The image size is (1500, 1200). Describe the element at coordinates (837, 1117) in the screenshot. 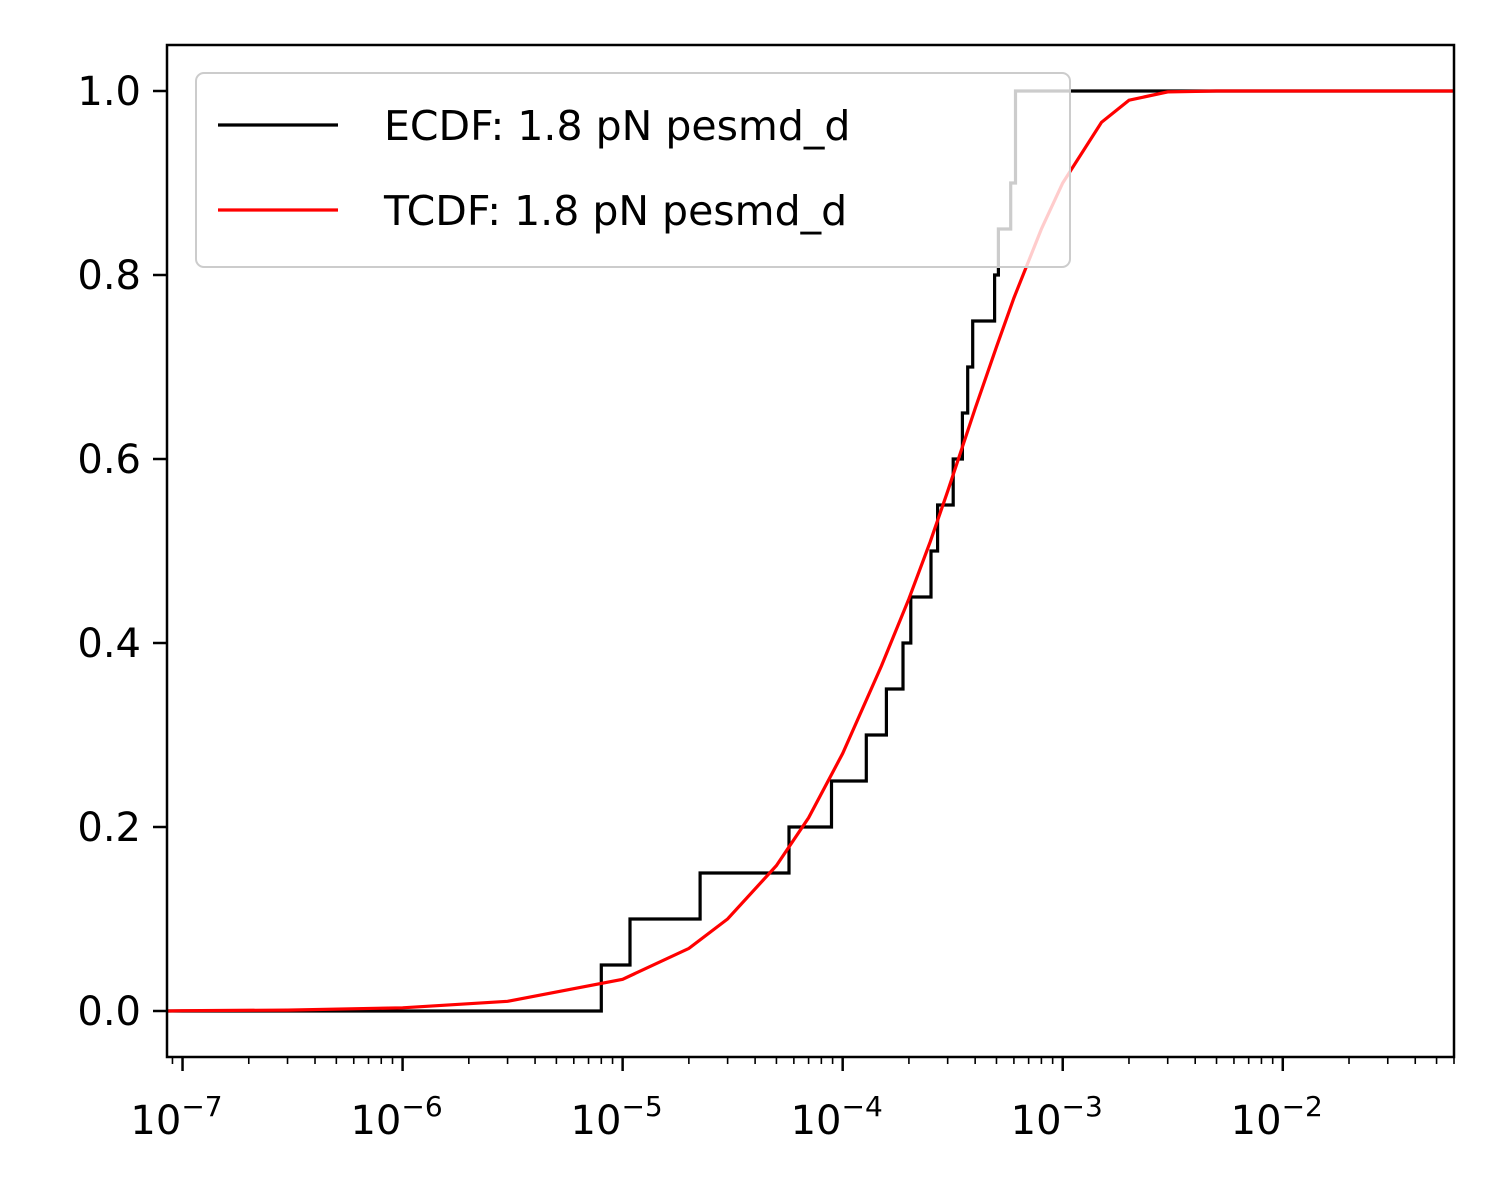

I see `x-tick-label: 10⁻⁴` at that location.